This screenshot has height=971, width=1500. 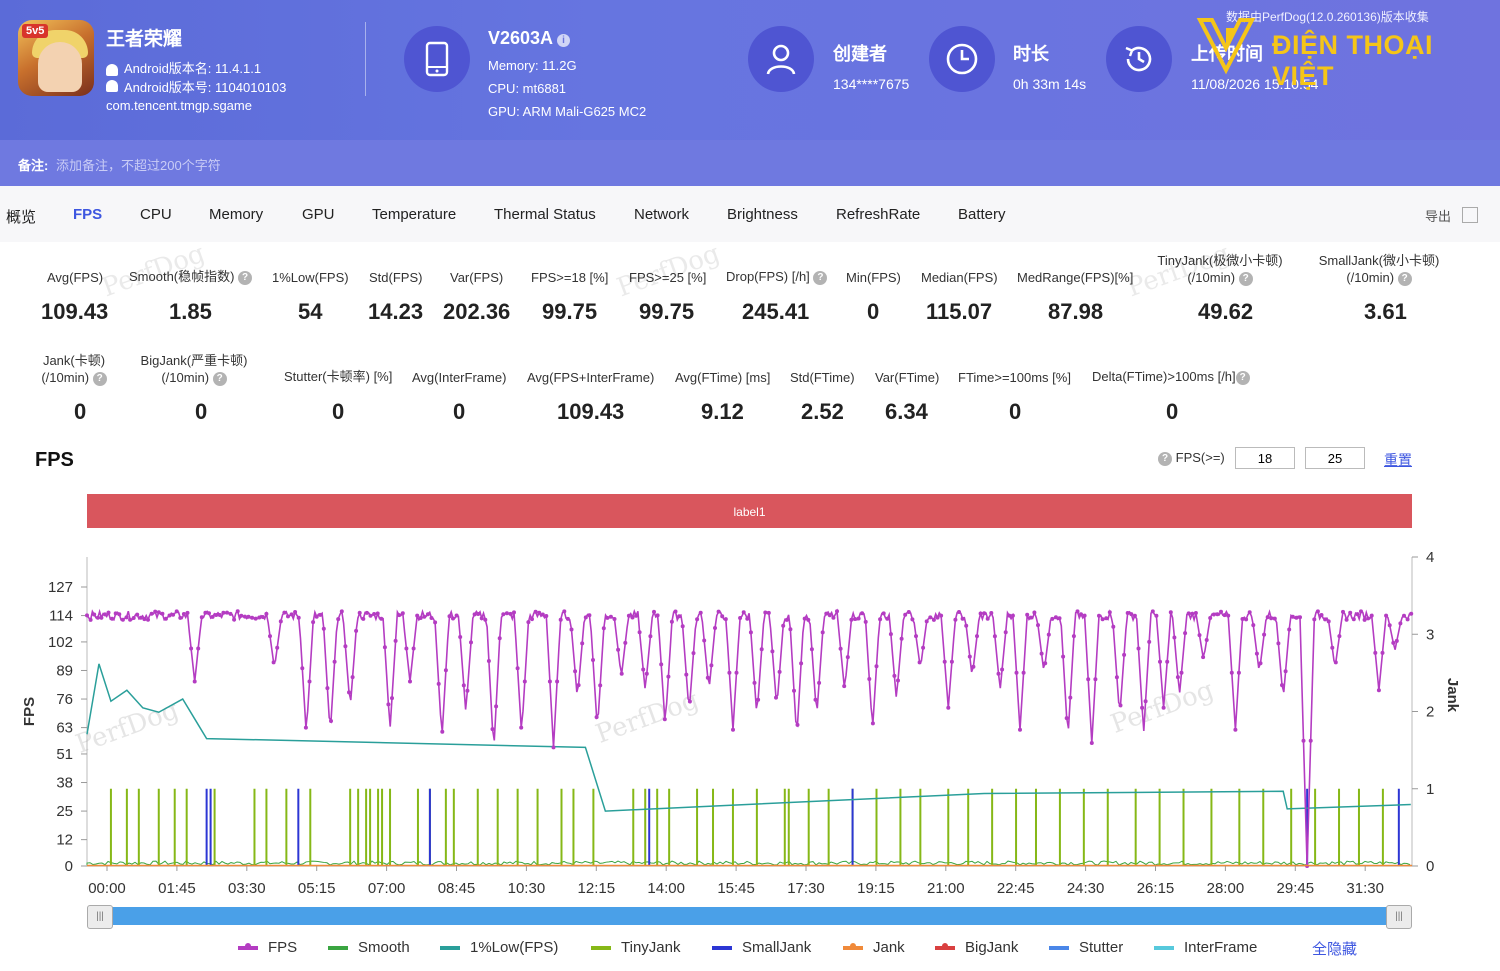 I want to click on hide-all-button: 全隐藏, so click(x=1335, y=949).